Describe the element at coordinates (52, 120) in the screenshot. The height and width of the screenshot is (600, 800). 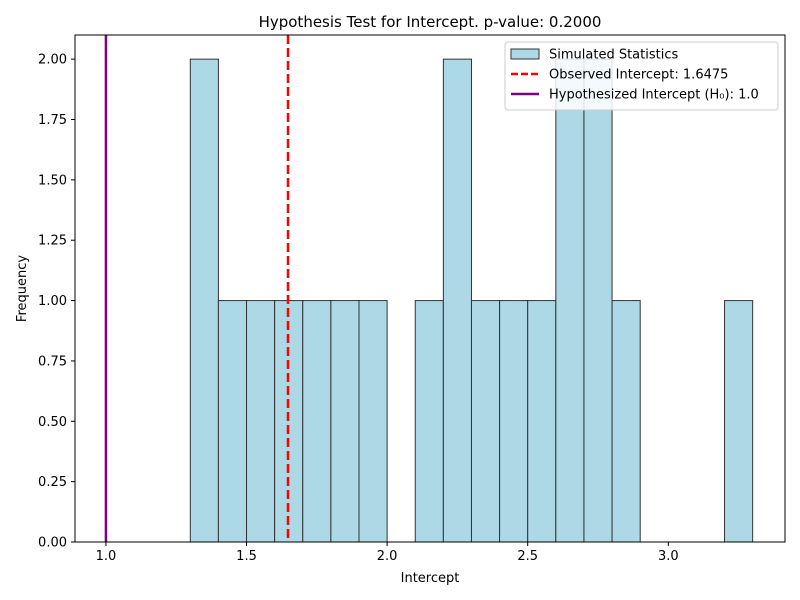
I see `y-tick-label: 1.75` at that location.